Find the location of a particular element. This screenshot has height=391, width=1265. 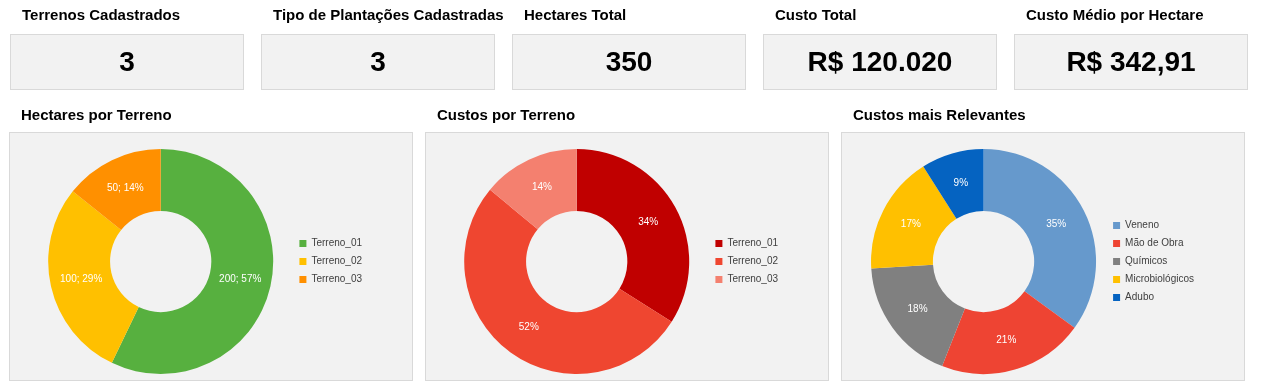

text: Custo Médio por Hectare is located at coordinates (1115, 15).